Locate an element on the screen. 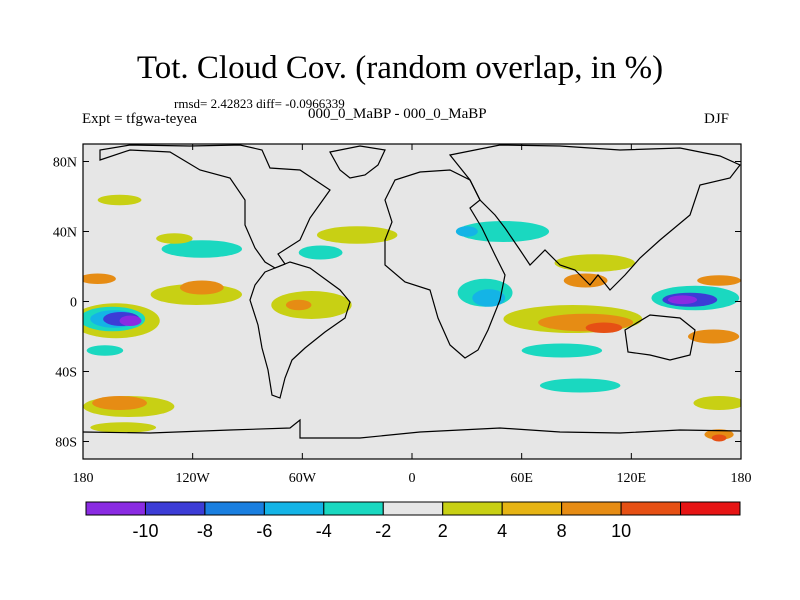 The width and height of the screenshot is (800, 600). coast-north-america is located at coordinates (215, 206).